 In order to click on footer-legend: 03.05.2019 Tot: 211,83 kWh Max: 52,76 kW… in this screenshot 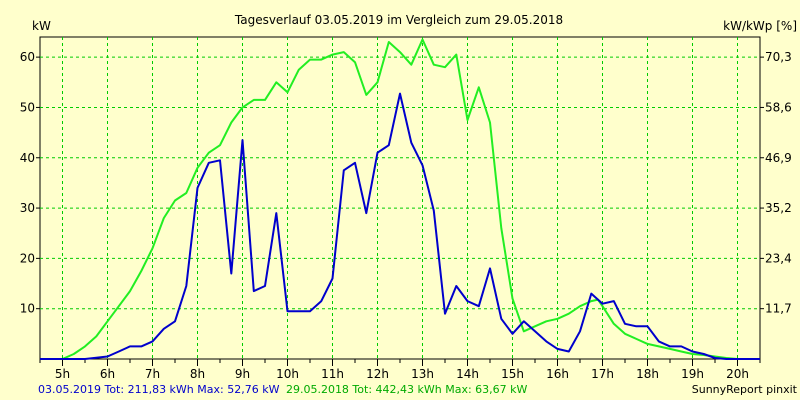, I will do `click(283, 389)`.